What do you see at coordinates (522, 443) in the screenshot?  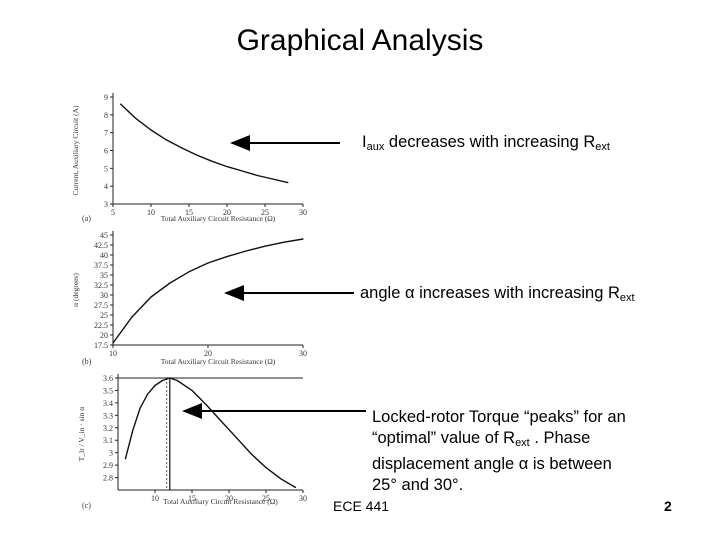 I see `caption-c-line2-sub: ext` at bounding box center [522, 443].